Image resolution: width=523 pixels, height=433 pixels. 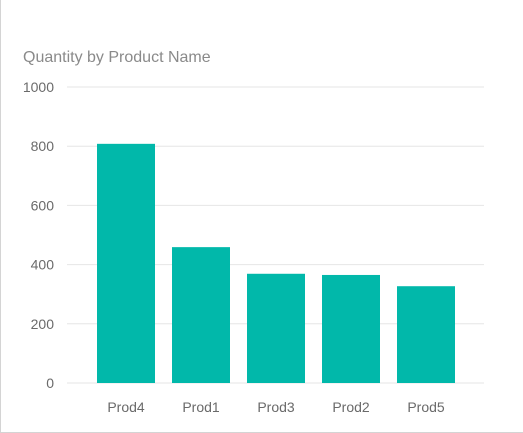 I want to click on x-tick-label: Prod5, so click(x=426, y=407).